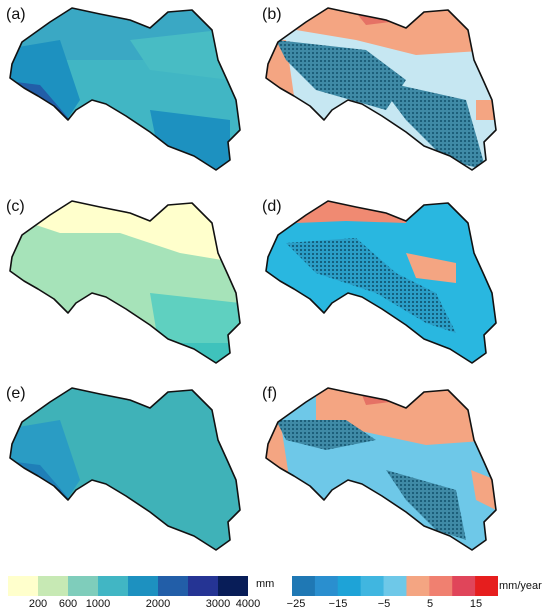  What do you see at coordinates (38, 604) in the screenshot?
I see `legend-tick-label: 200` at bounding box center [38, 604].